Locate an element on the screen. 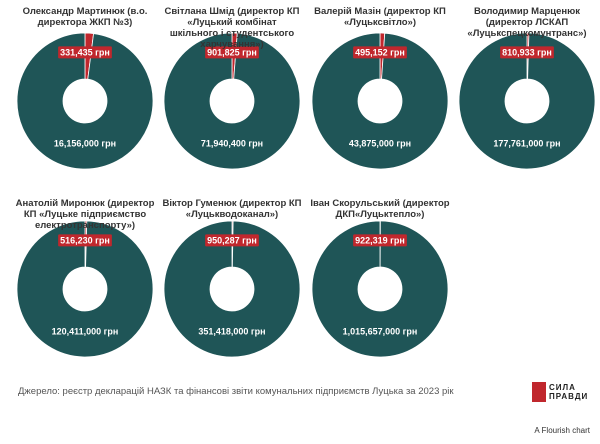 The height and width of the screenshot is (444, 600). value-label: 901,825 грн is located at coordinates (232, 52).